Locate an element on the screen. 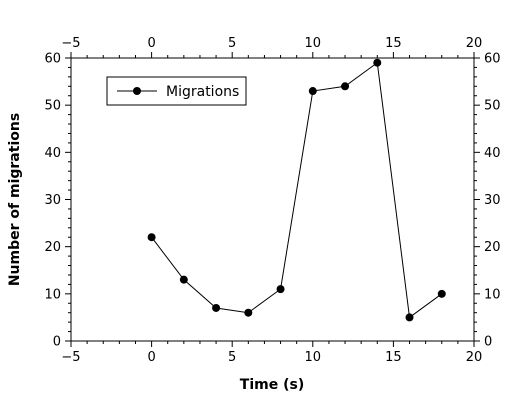 The image size is (509, 419). y-tick-label-right: 10 is located at coordinates (492, 294).